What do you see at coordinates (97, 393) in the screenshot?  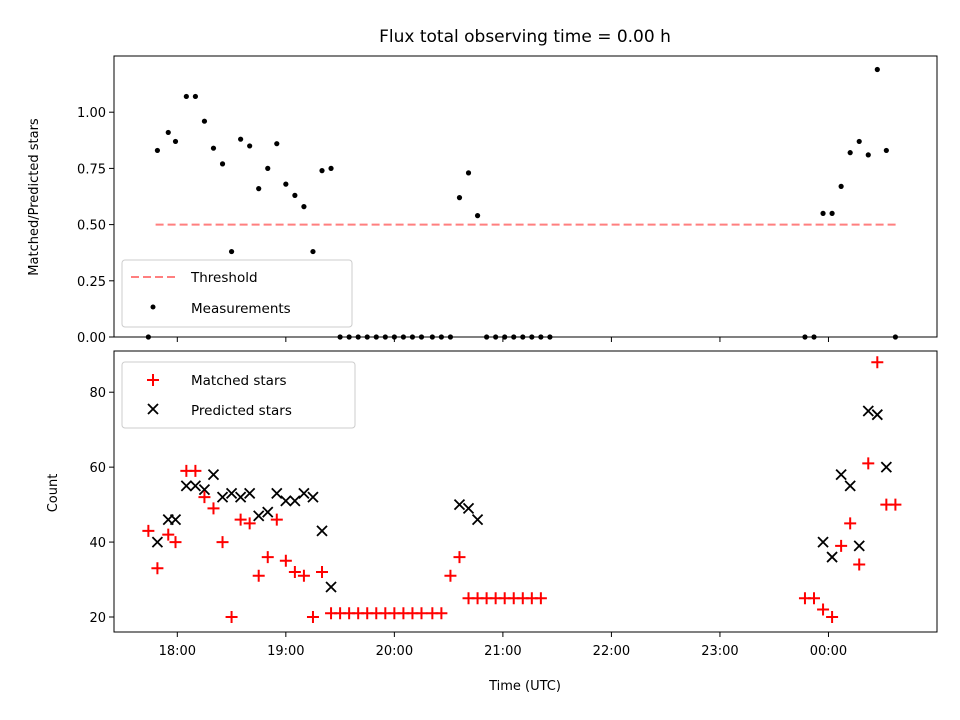 I see `count-y-tick-label: 80` at bounding box center [97, 393].